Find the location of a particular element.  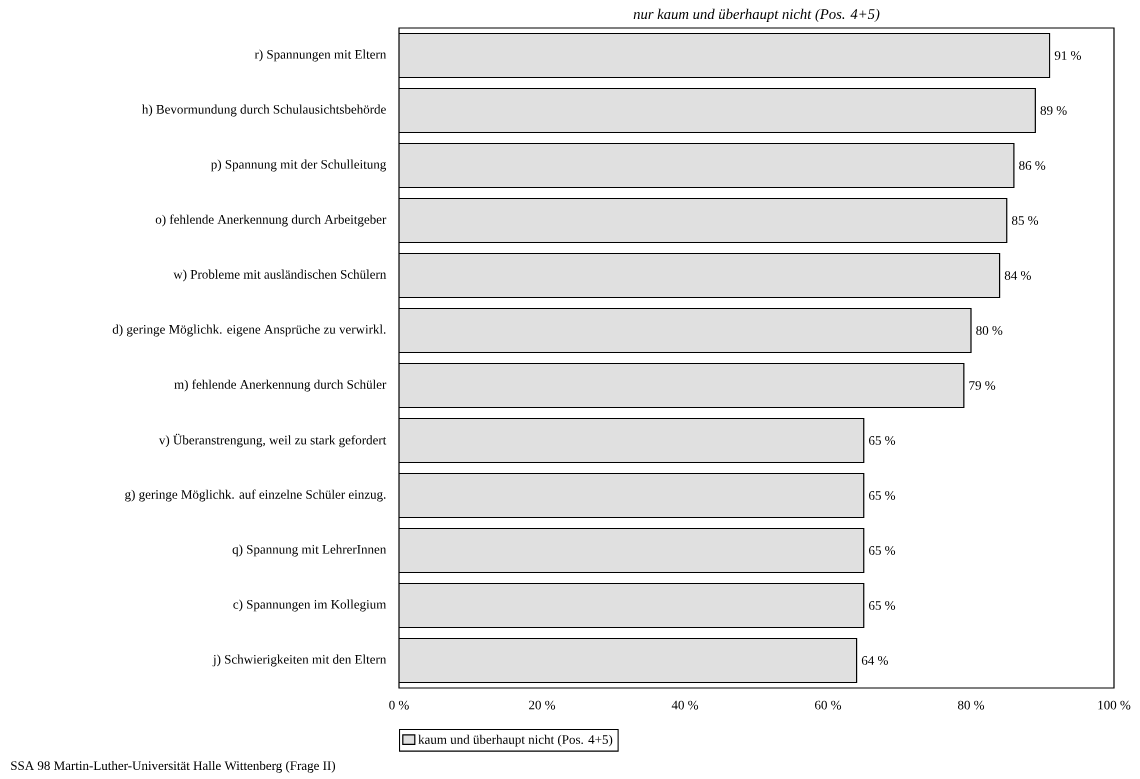

chart-title: nur kaum und überhaupt nicht (Pos. 4+5) is located at coordinates (756, 15).